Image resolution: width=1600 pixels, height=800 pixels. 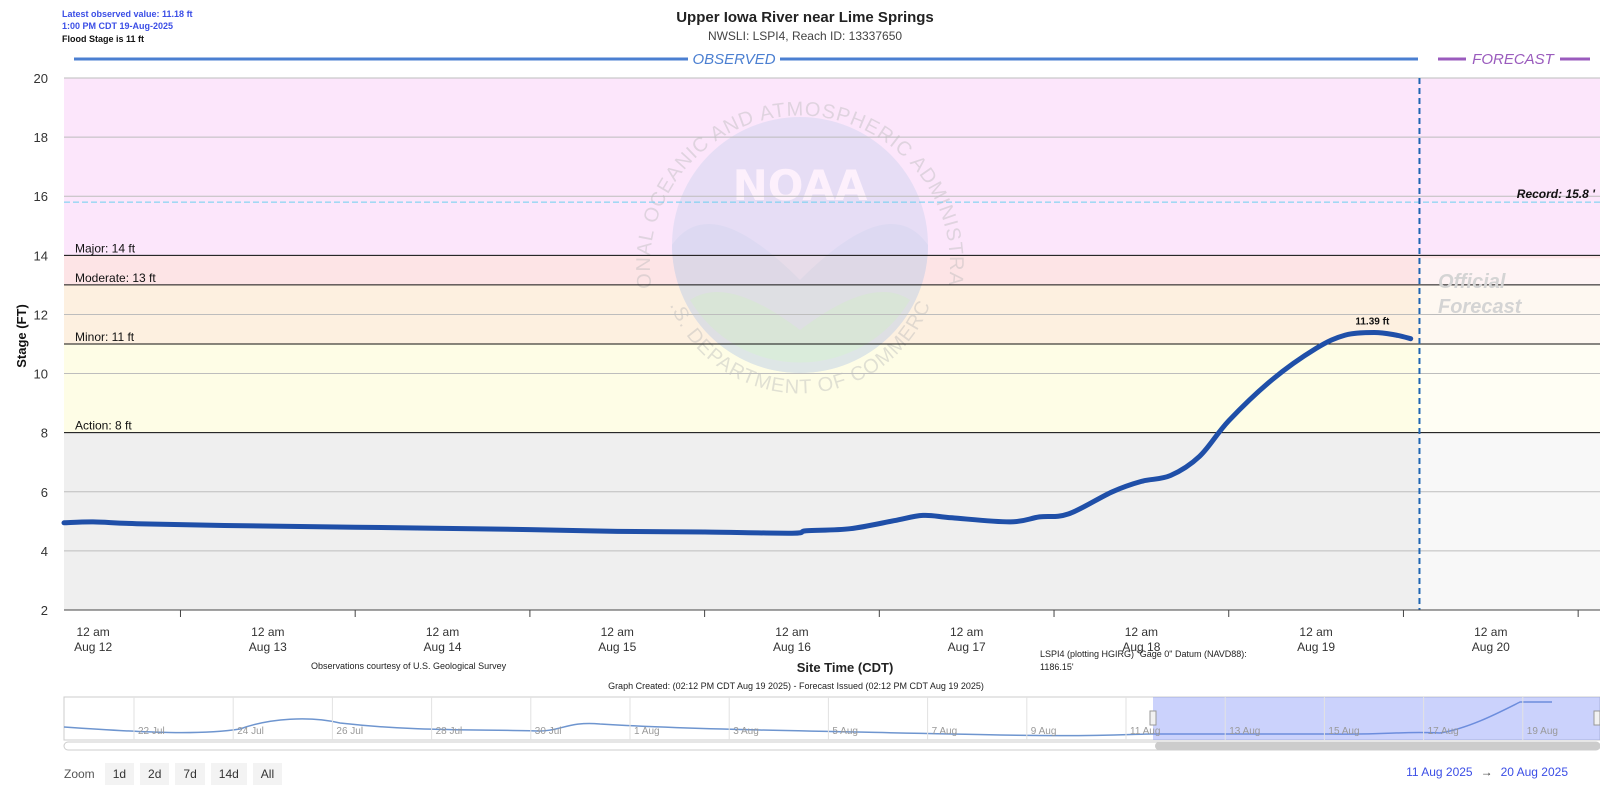 I want to click on y-tick-label: 14, so click(x=41, y=255).